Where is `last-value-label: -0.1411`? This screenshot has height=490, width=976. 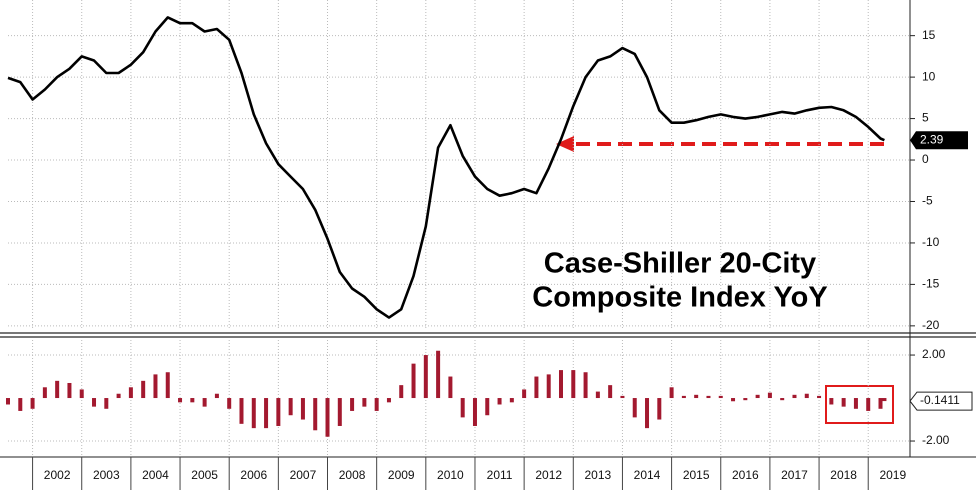 last-value-label: -0.1411 is located at coordinates (940, 400).